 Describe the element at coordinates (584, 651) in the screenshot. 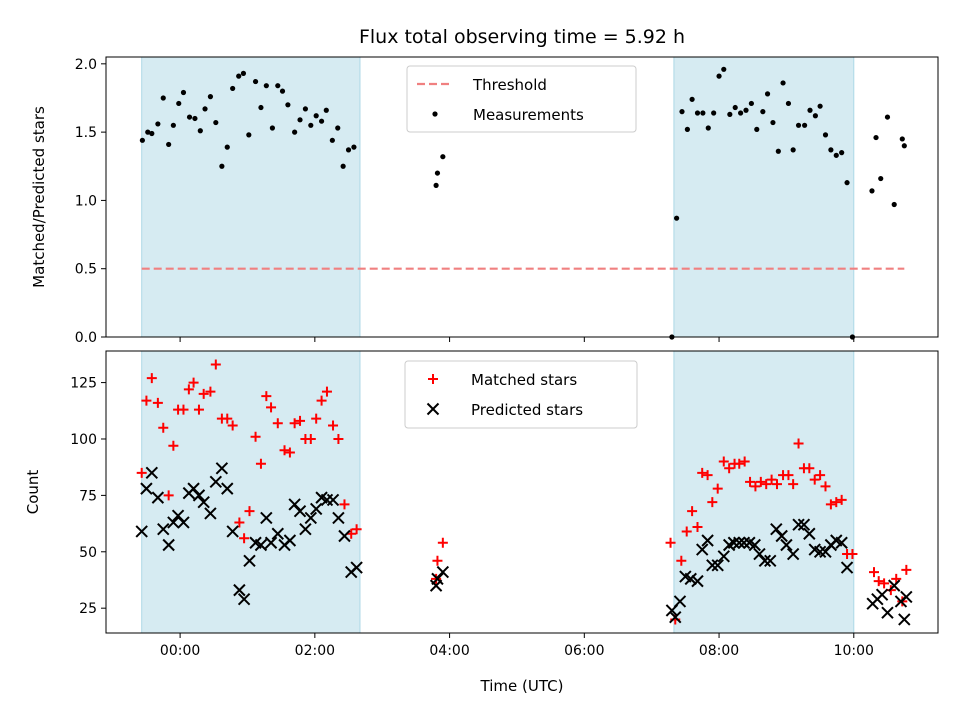

I see `x-tick-label: 06:00` at that location.